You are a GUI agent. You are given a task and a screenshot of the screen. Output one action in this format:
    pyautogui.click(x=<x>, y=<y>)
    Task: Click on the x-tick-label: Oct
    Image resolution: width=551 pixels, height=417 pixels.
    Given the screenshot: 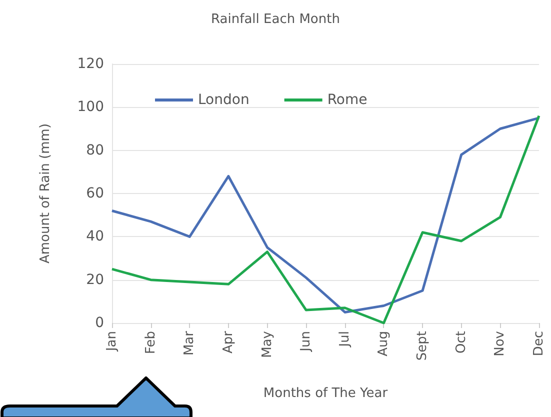 What is the action you would take?
    pyautogui.click(x=461, y=342)
    